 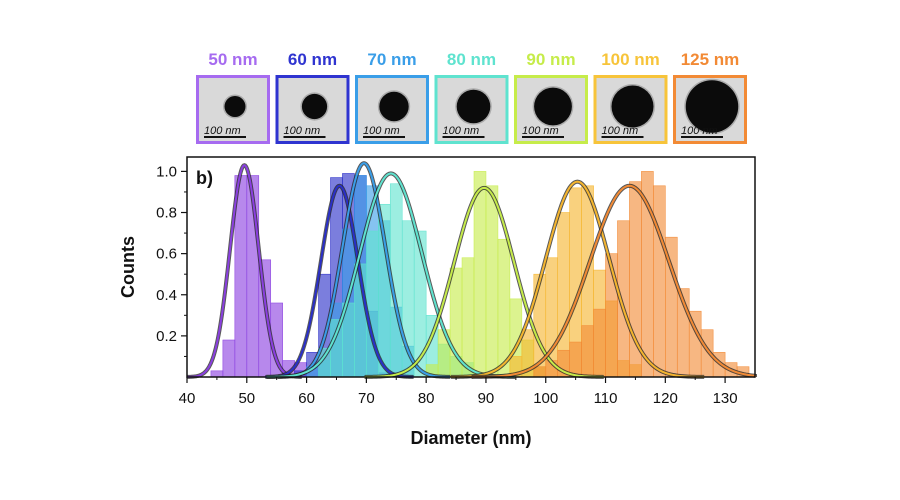 I want to click on x-tick-label: 70, so click(x=366, y=398).